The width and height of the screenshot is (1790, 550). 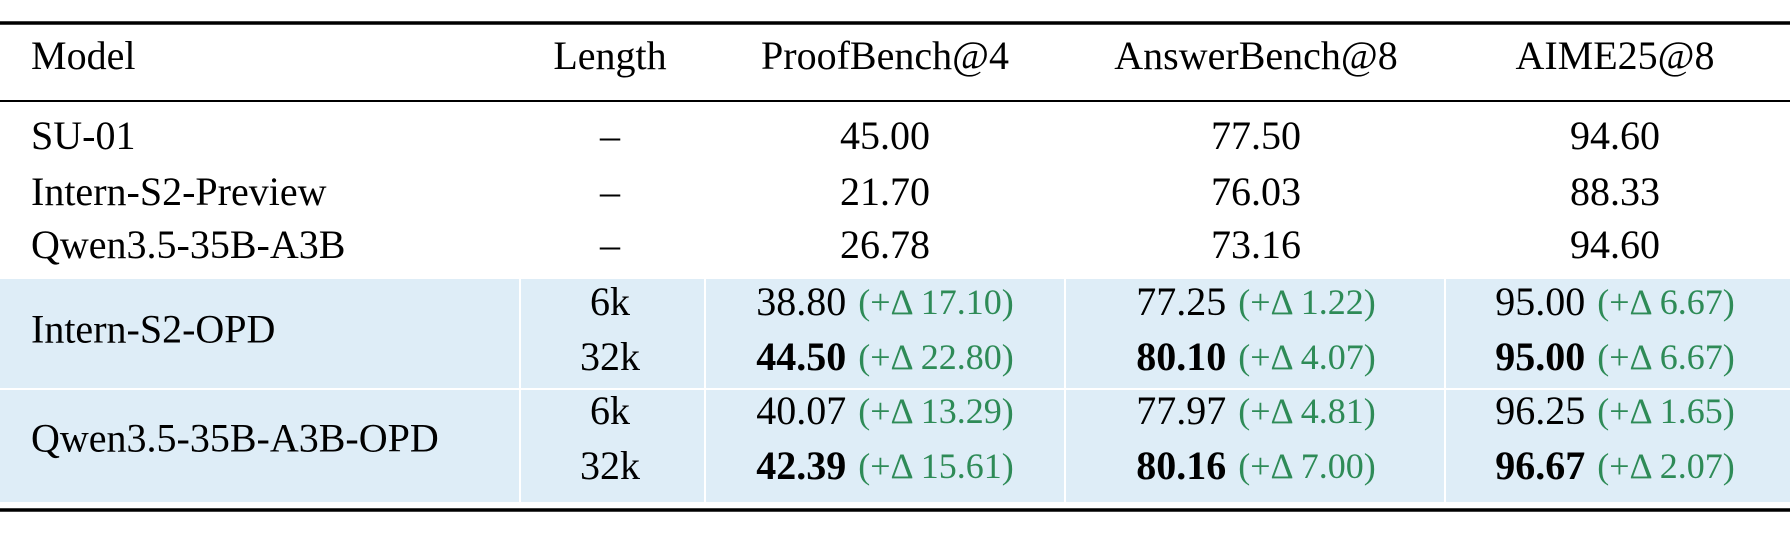 I want to click on score-delta: (+Δ 22.80), so click(x=935, y=357).